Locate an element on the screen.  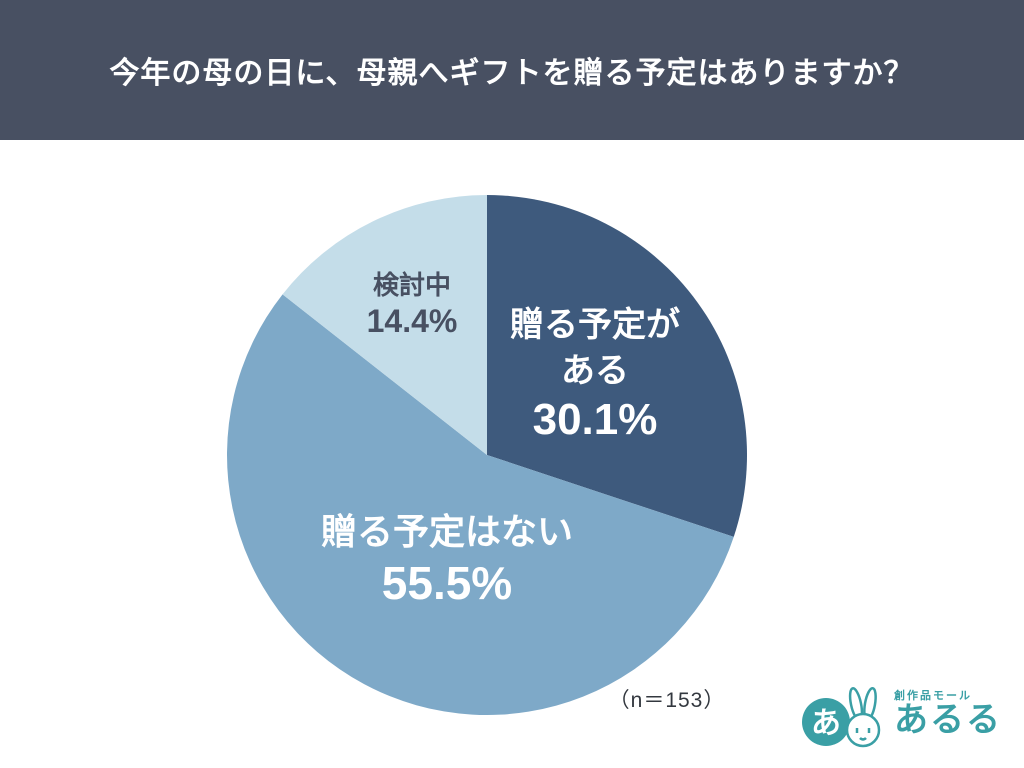
brand-logo: あ 創作品モール あるる is located at coordinates (900, 715).